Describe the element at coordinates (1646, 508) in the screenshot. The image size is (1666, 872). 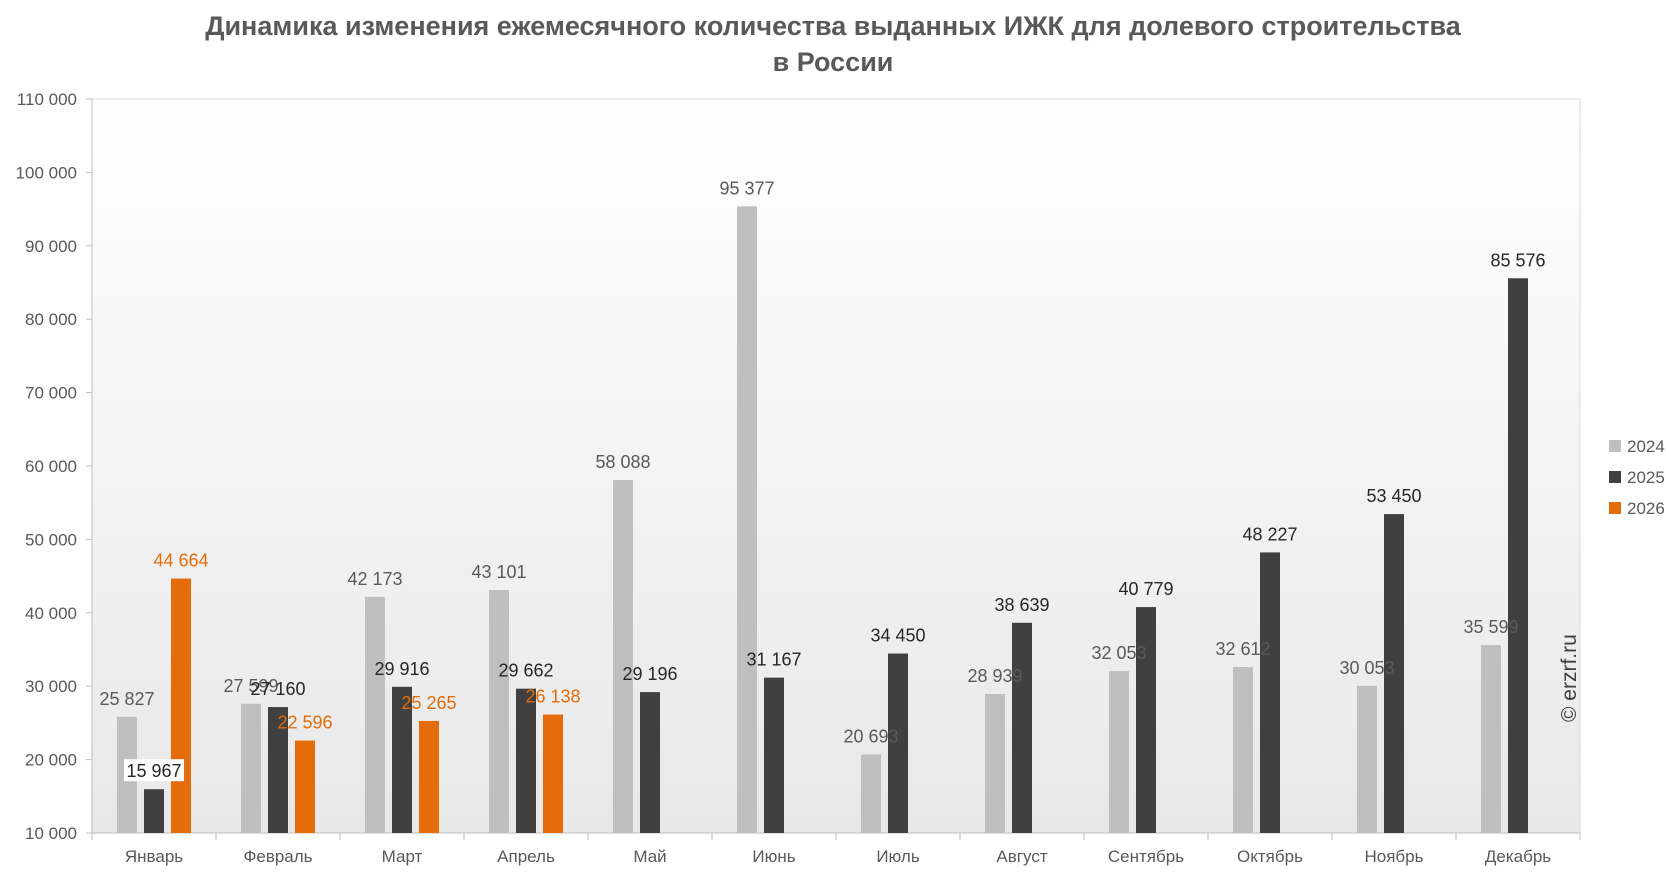
I see `legend-label-2026: 2026` at that location.